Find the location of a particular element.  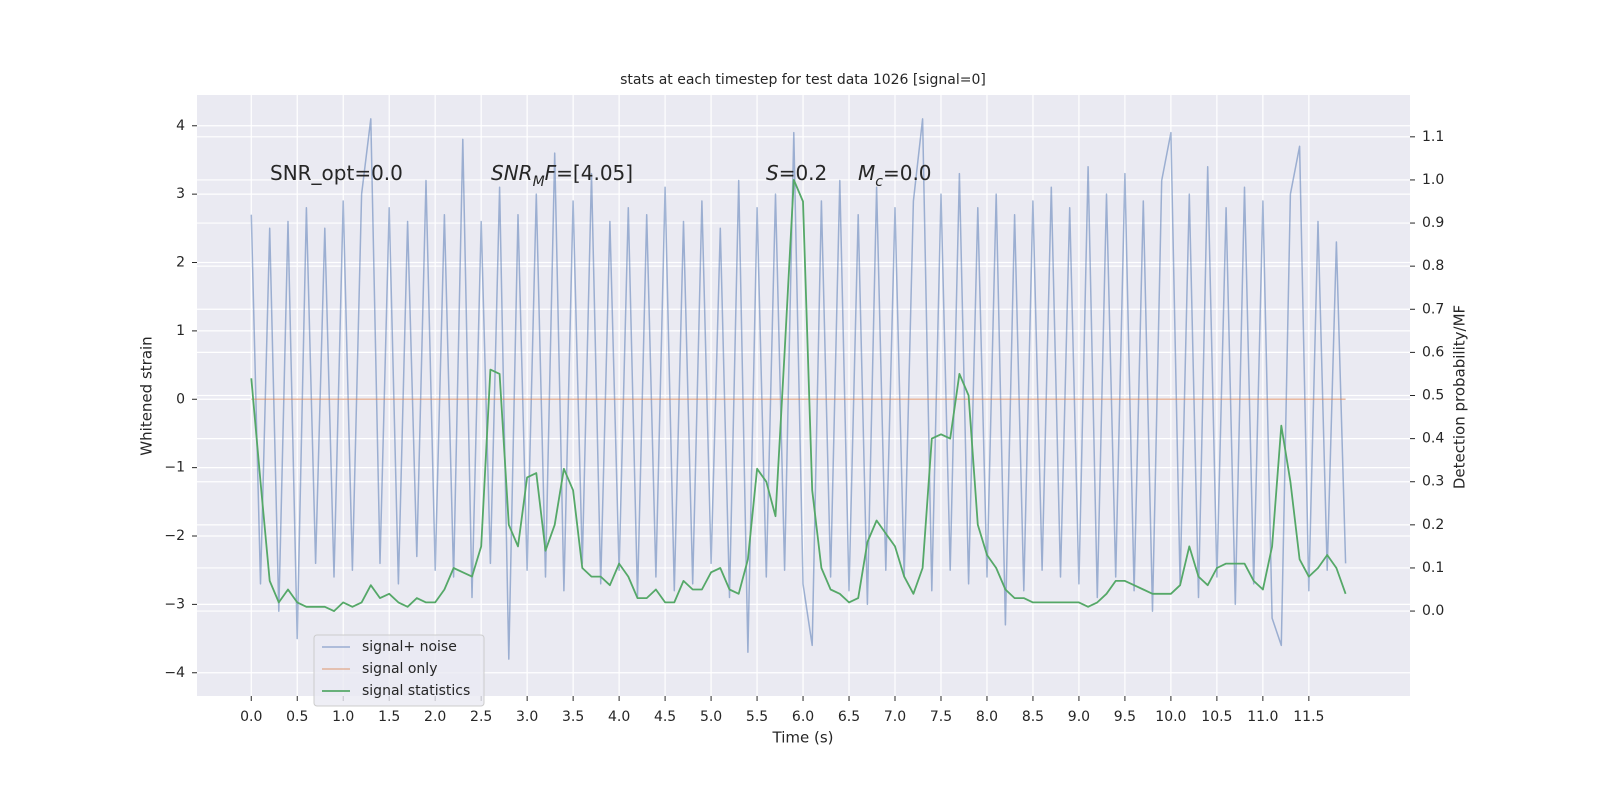

y2-tick-label: 0.8 is located at coordinates (1433, 266).